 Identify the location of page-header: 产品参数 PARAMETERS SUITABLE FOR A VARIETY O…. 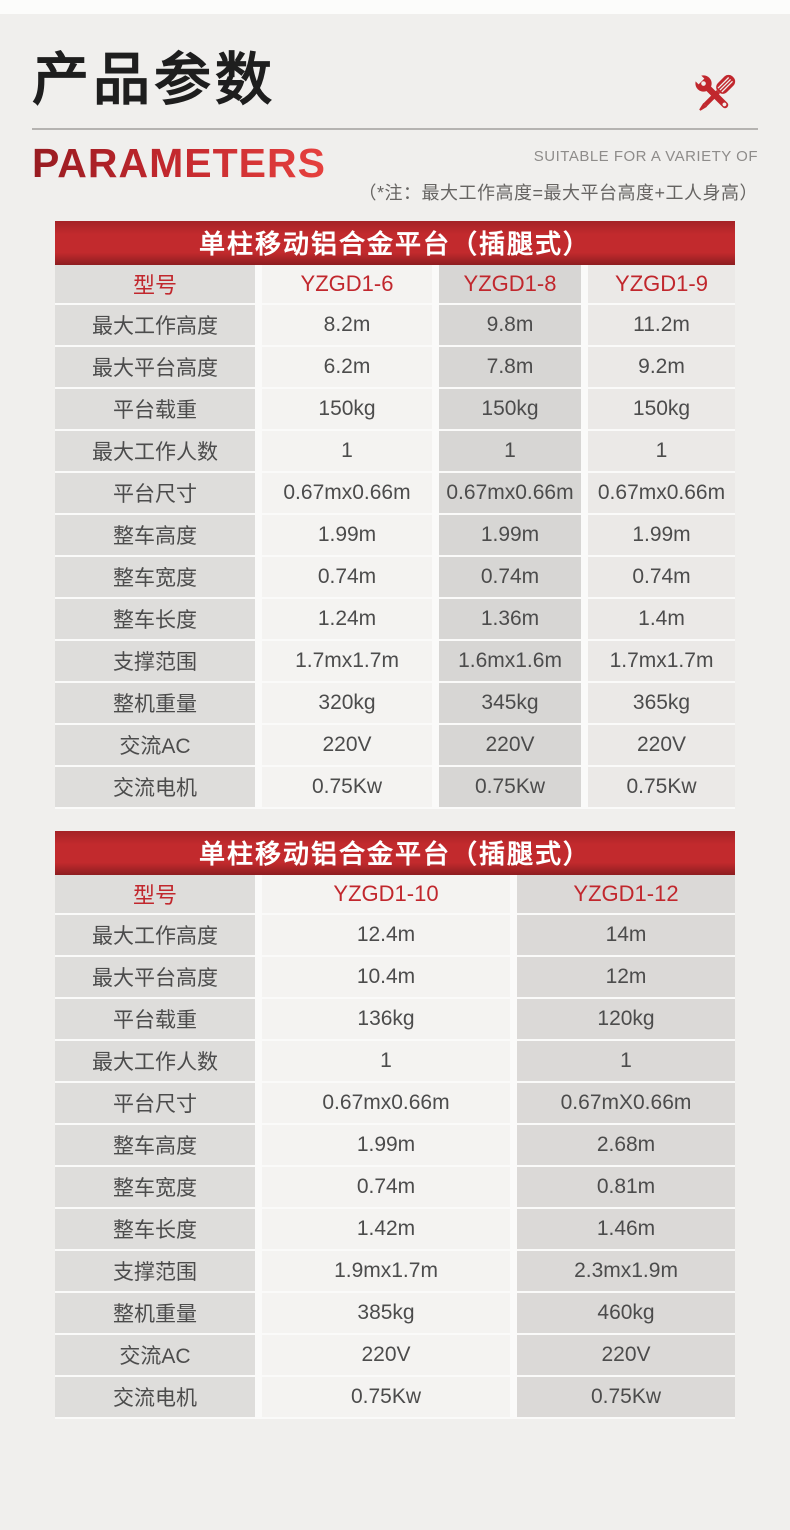
(395, 126).